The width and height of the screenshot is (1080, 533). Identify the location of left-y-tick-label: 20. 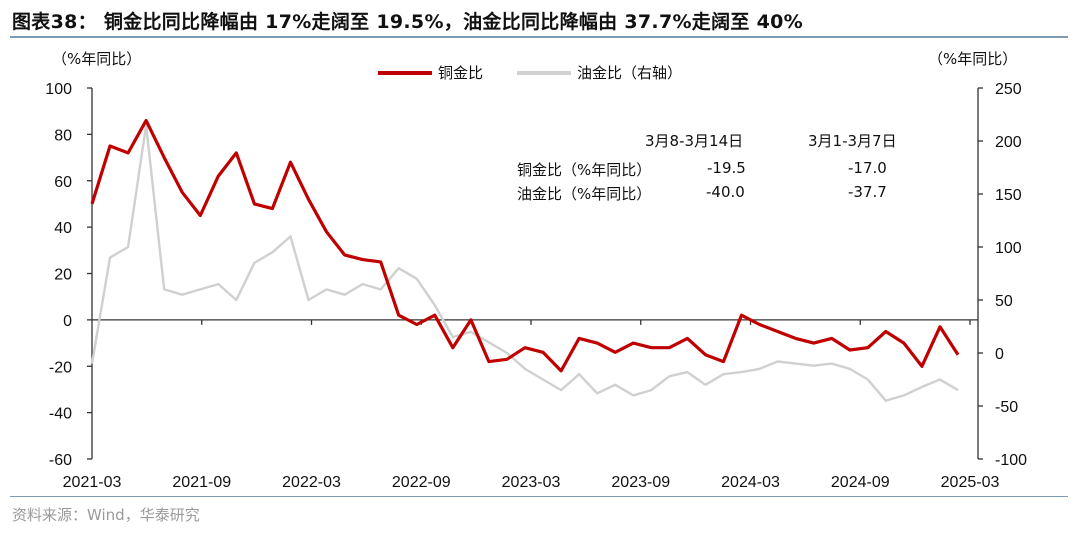
(63, 275).